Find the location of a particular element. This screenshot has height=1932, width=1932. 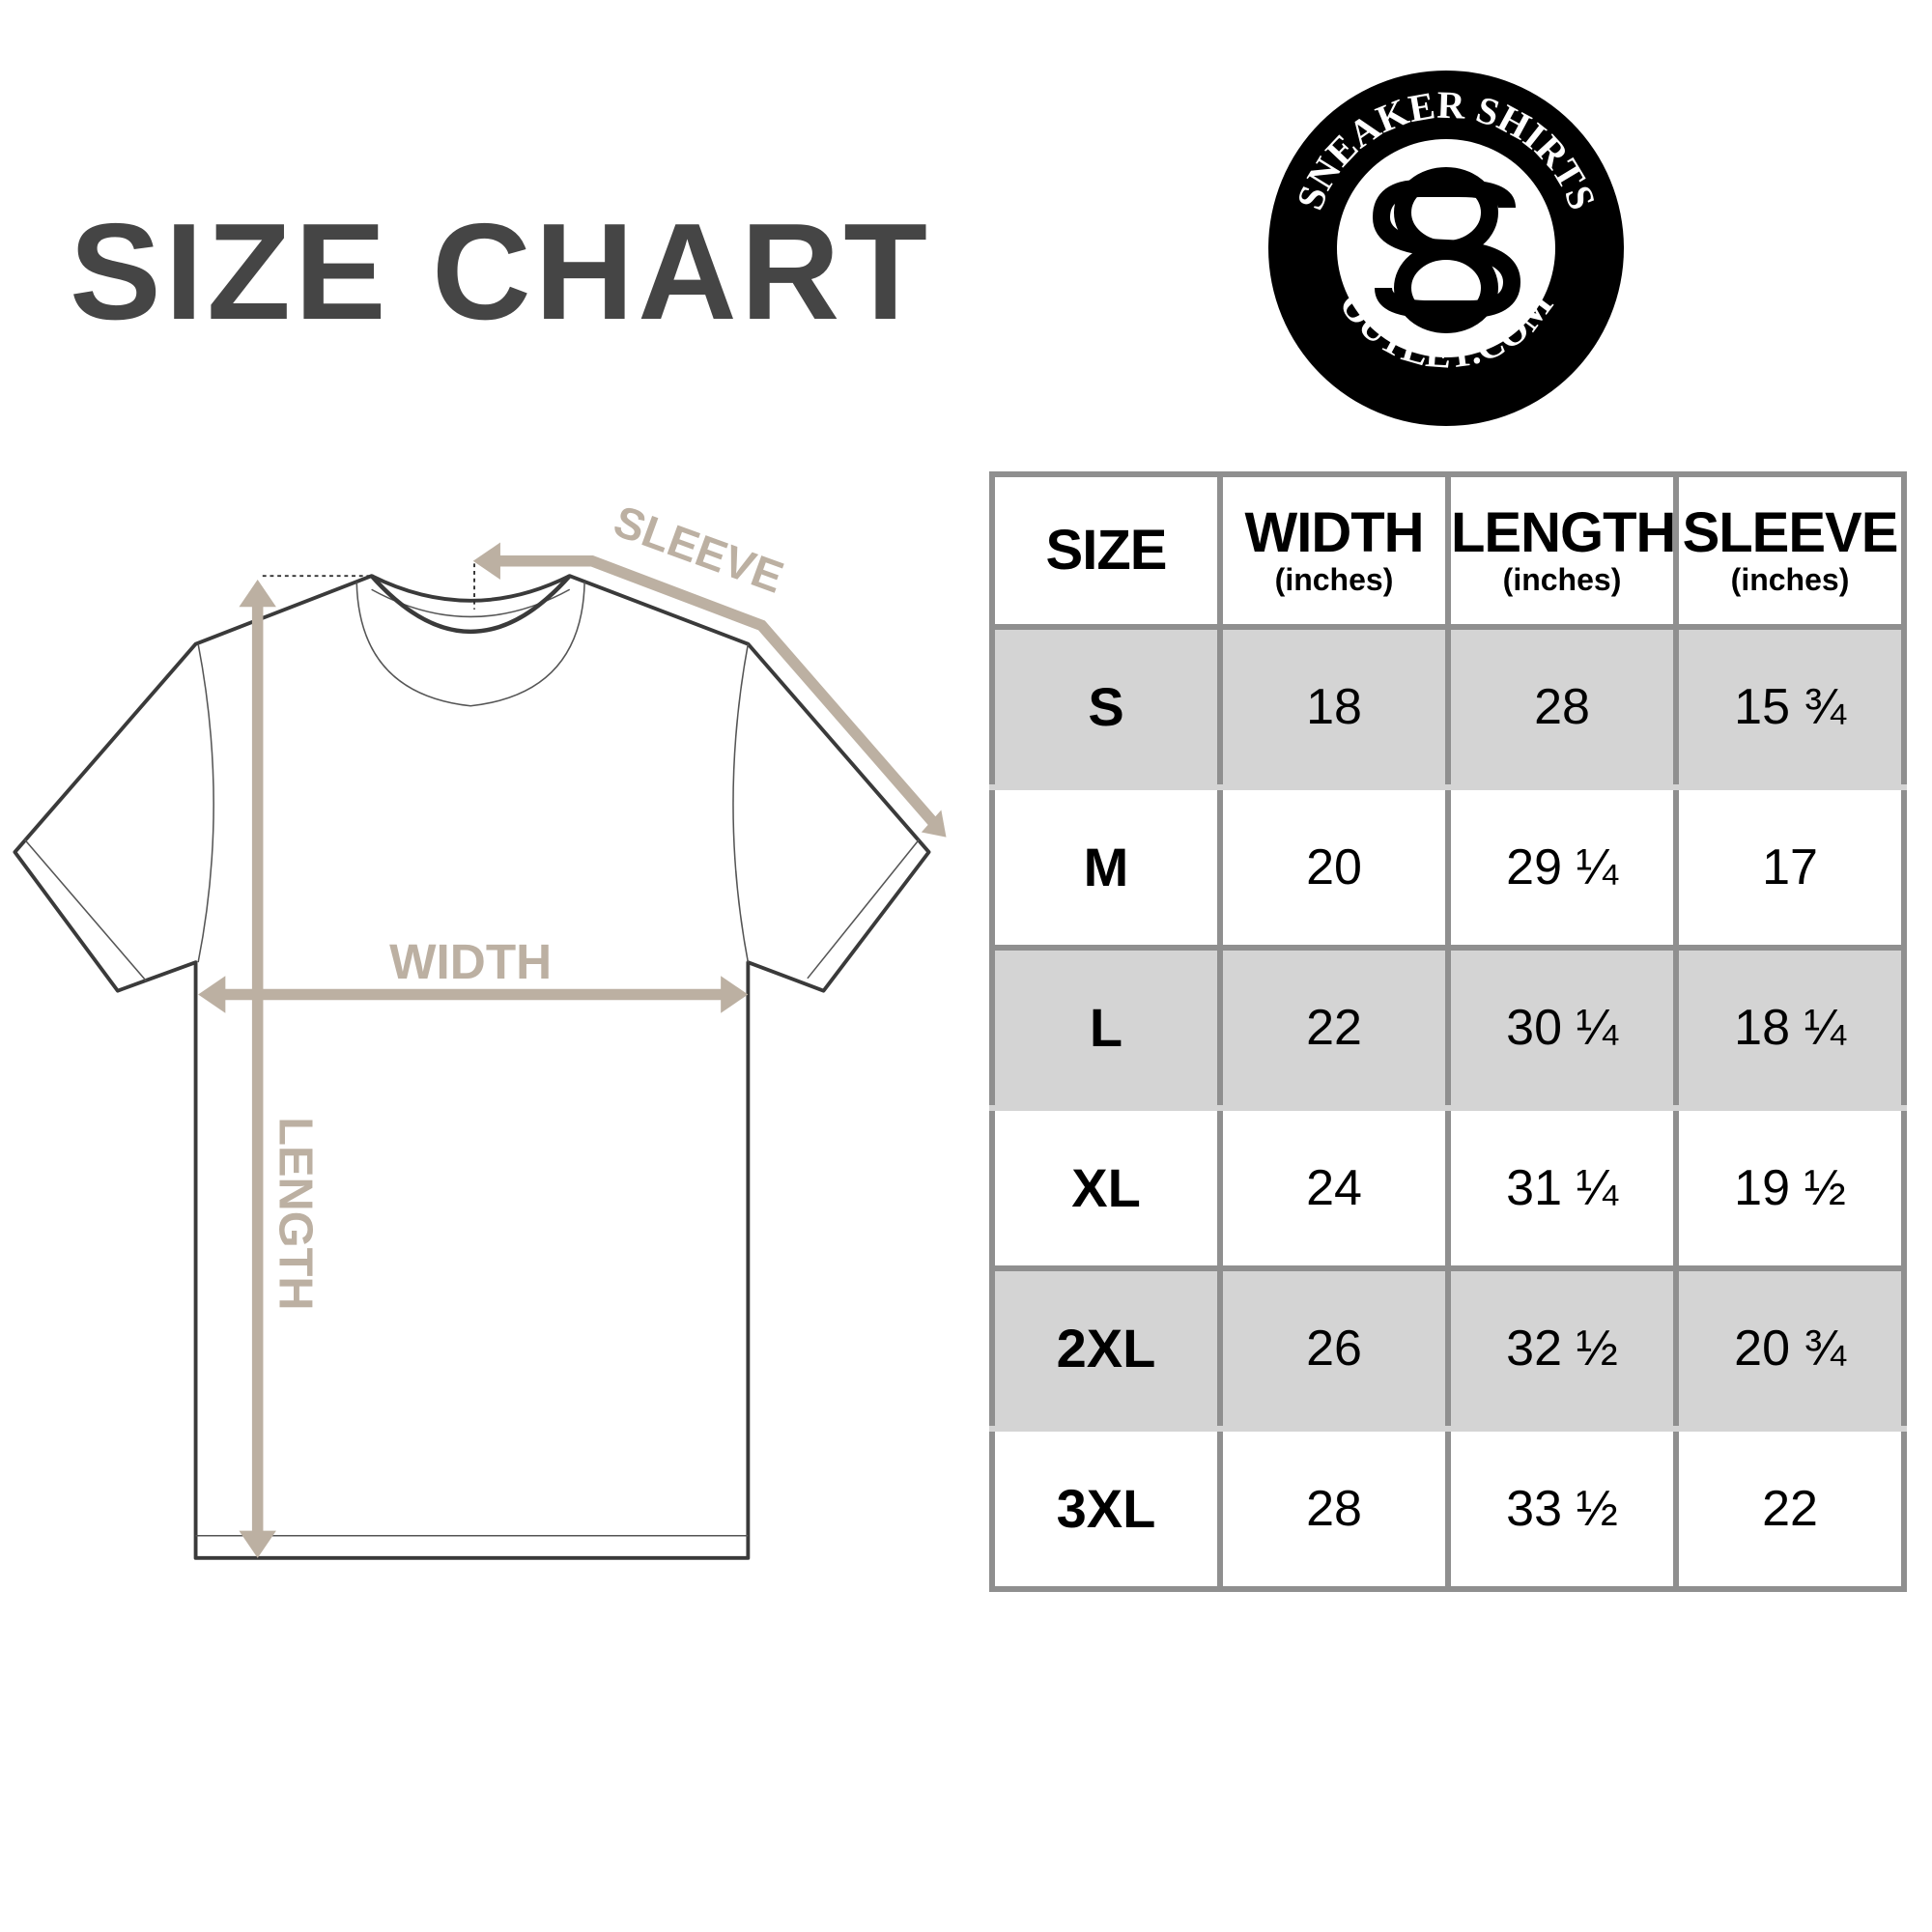

sleeve-cell: 20 ¾ is located at coordinates (1790, 1348).